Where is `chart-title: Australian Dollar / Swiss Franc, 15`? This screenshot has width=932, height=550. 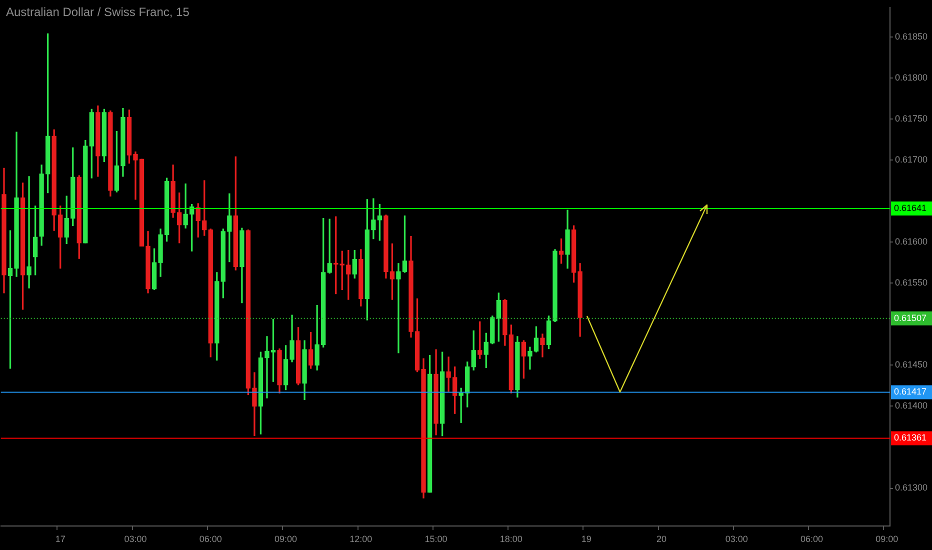 chart-title: Australian Dollar / Swiss Franc, 15 is located at coordinates (98, 12).